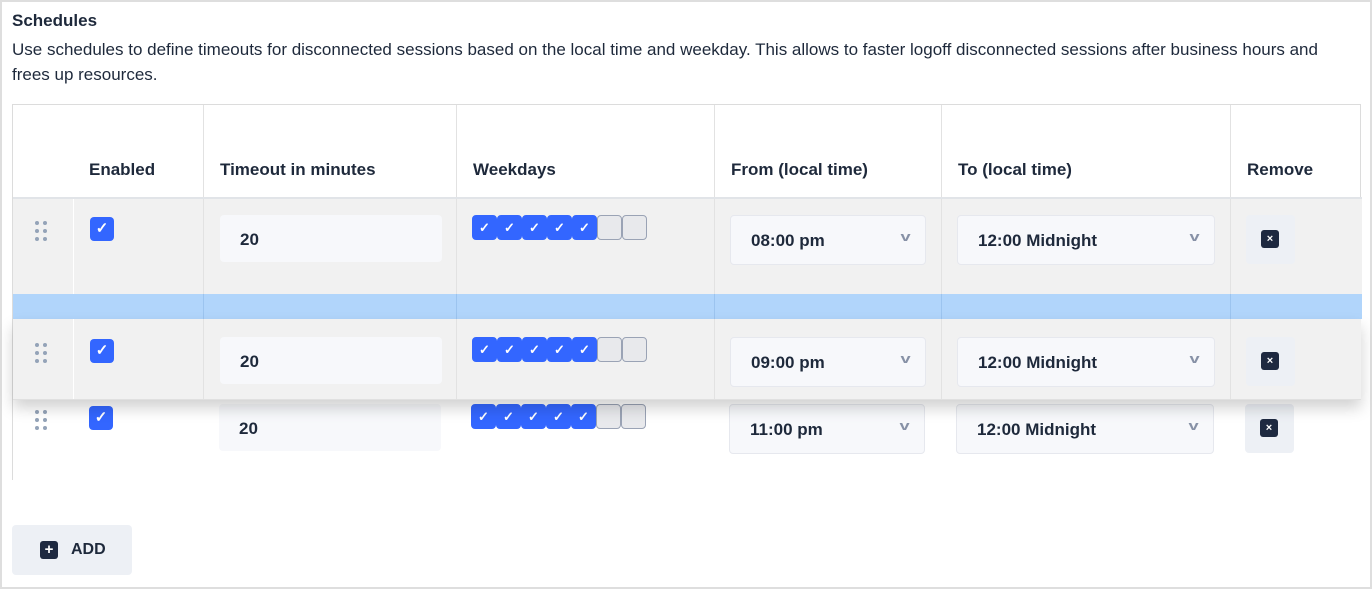 The image size is (1372, 589). What do you see at coordinates (138, 151) in the screenshot?
I see `header-enabled: Enabled` at bounding box center [138, 151].